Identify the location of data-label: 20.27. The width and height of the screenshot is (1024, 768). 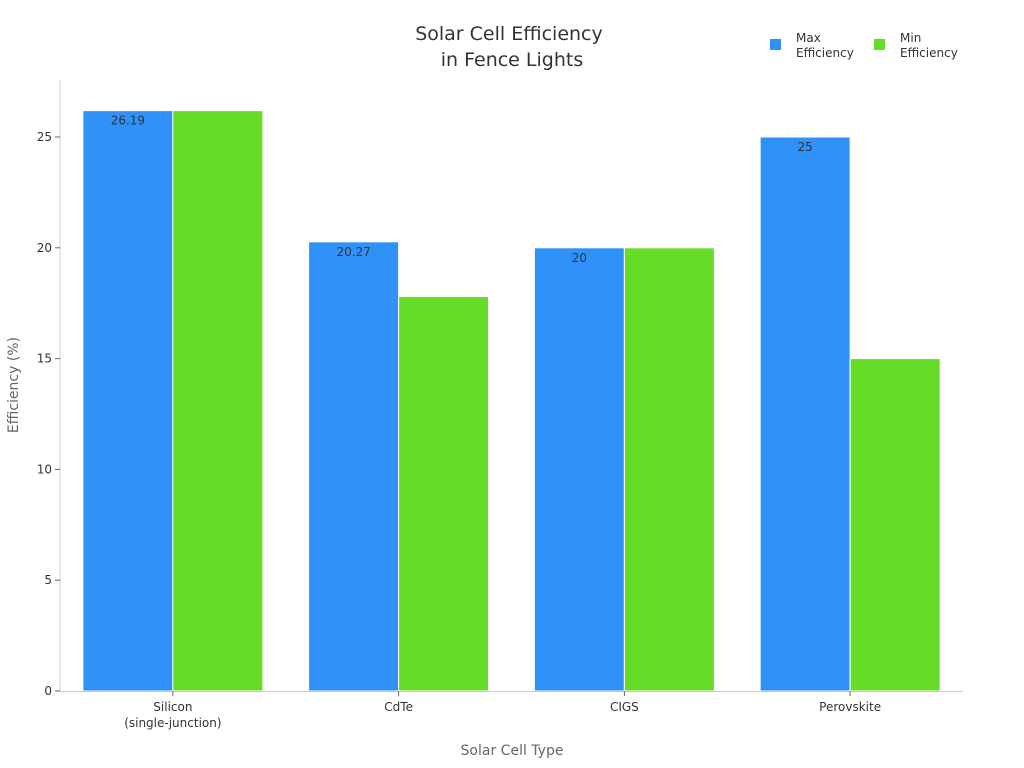
(353, 252).